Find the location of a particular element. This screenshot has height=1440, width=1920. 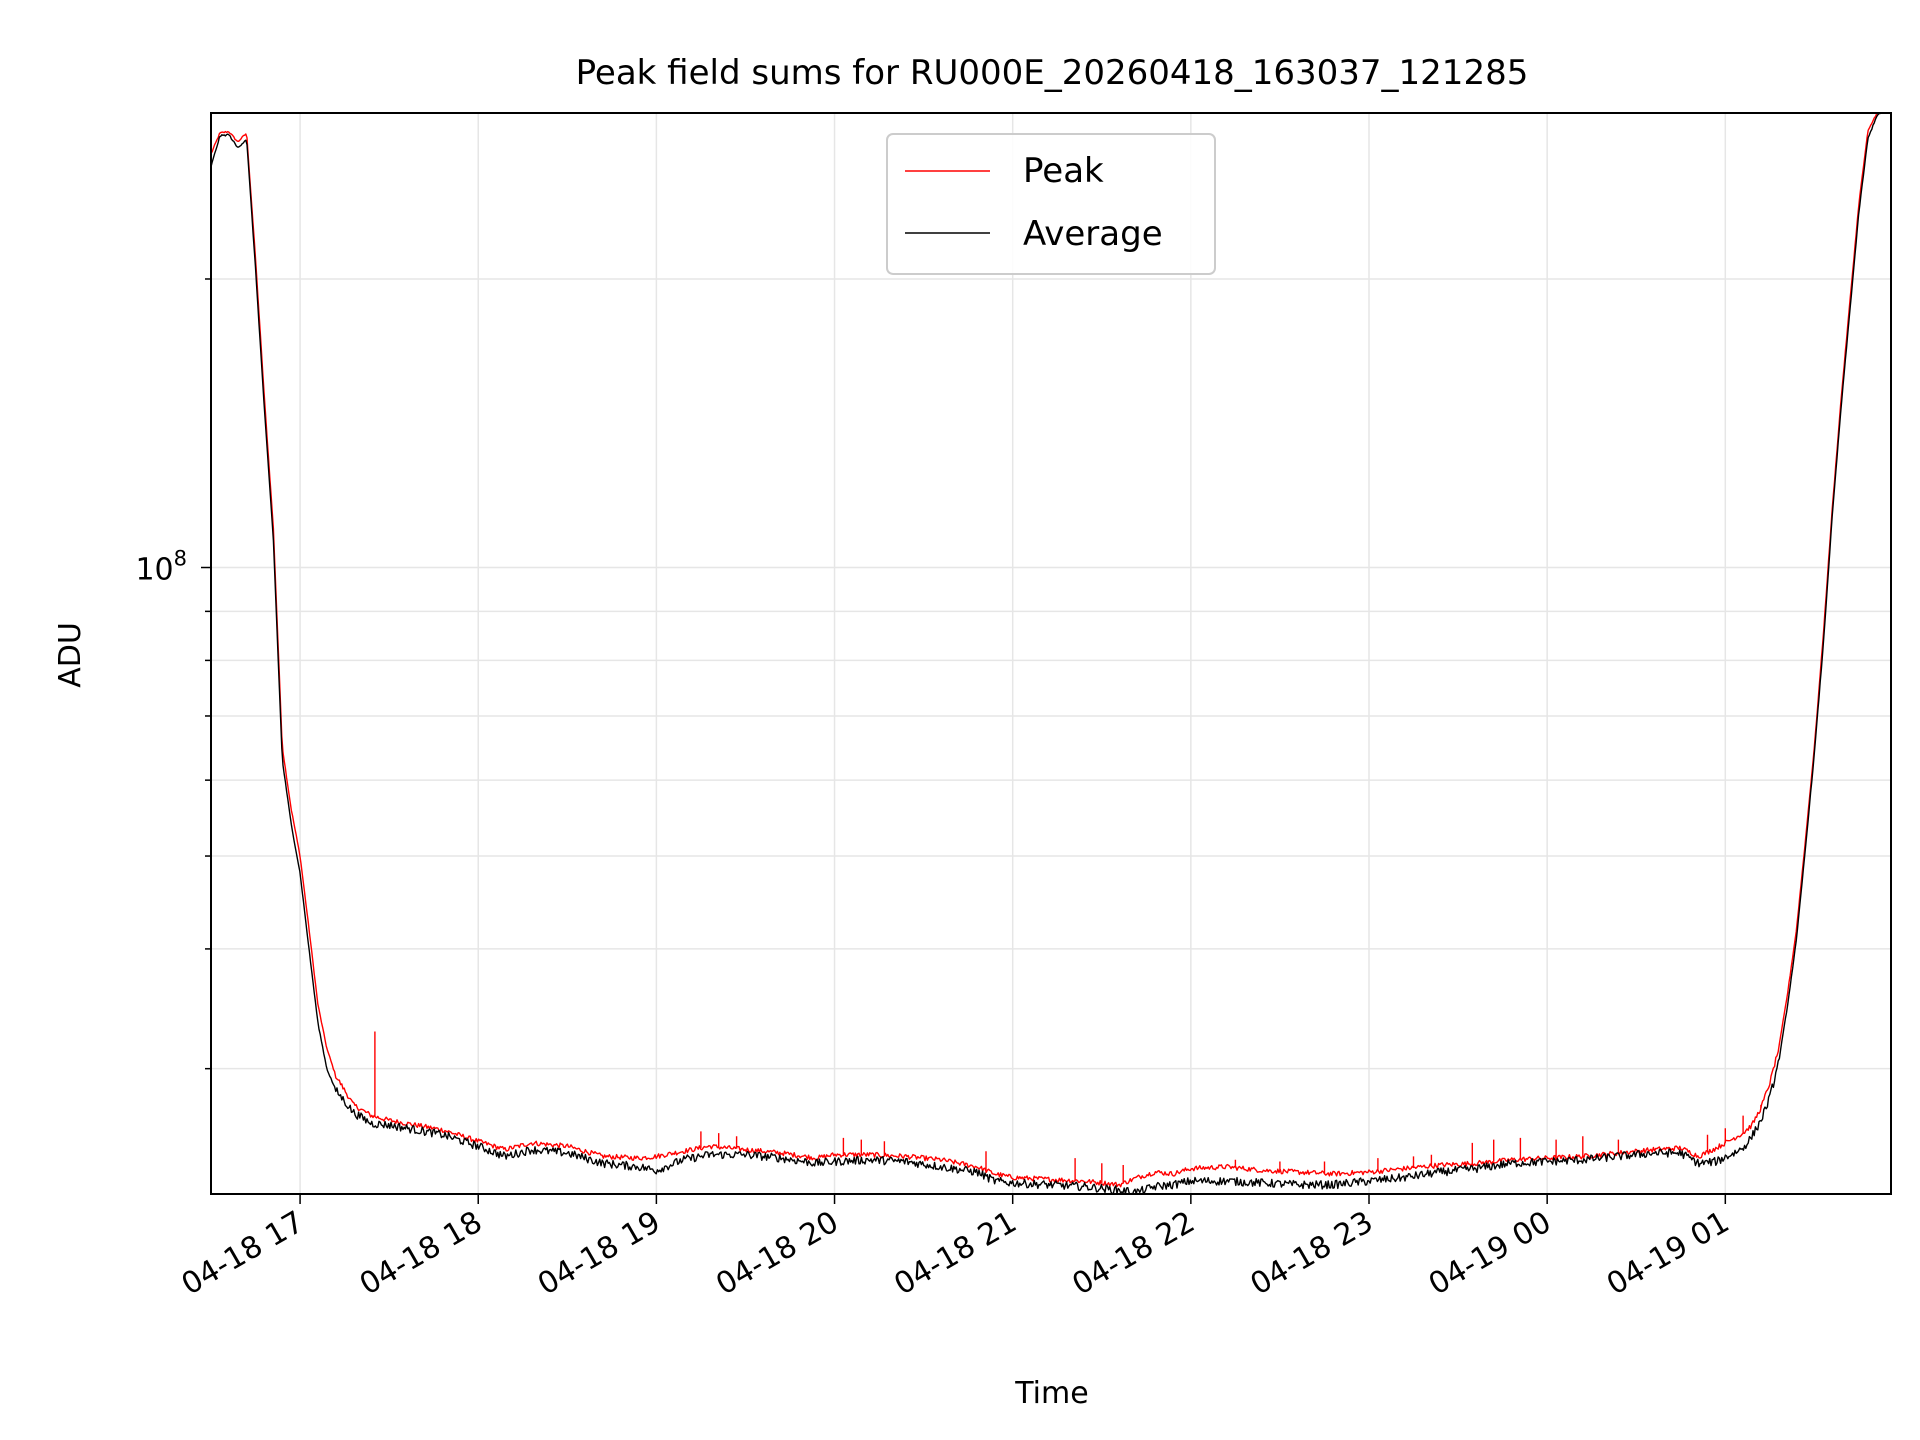

y-tick-label-exponent: 8 is located at coordinates (180, 559).